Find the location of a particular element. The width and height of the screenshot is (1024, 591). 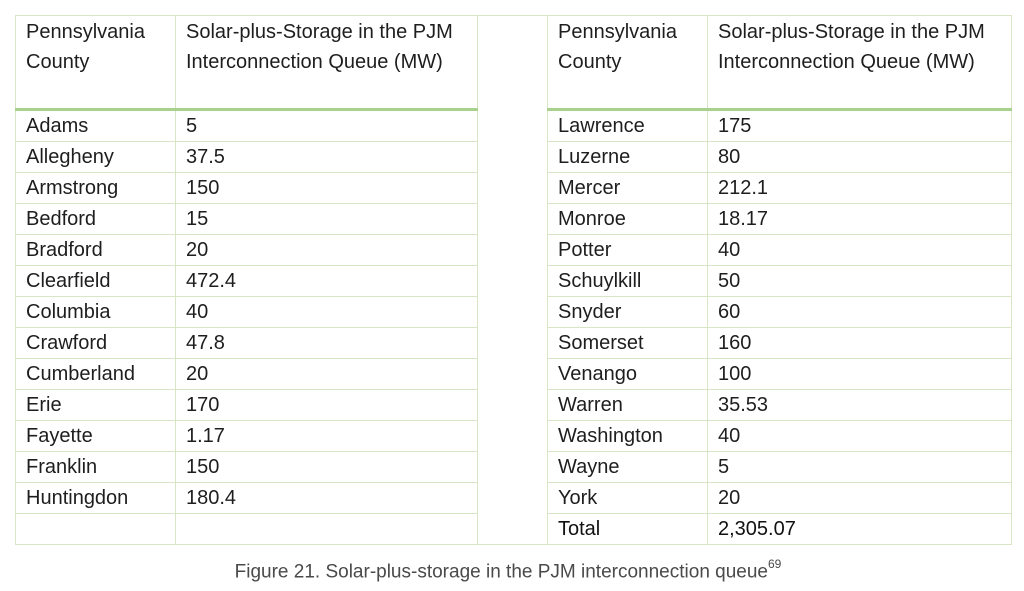

county-cell: Huntingdon is located at coordinates (95, 498).